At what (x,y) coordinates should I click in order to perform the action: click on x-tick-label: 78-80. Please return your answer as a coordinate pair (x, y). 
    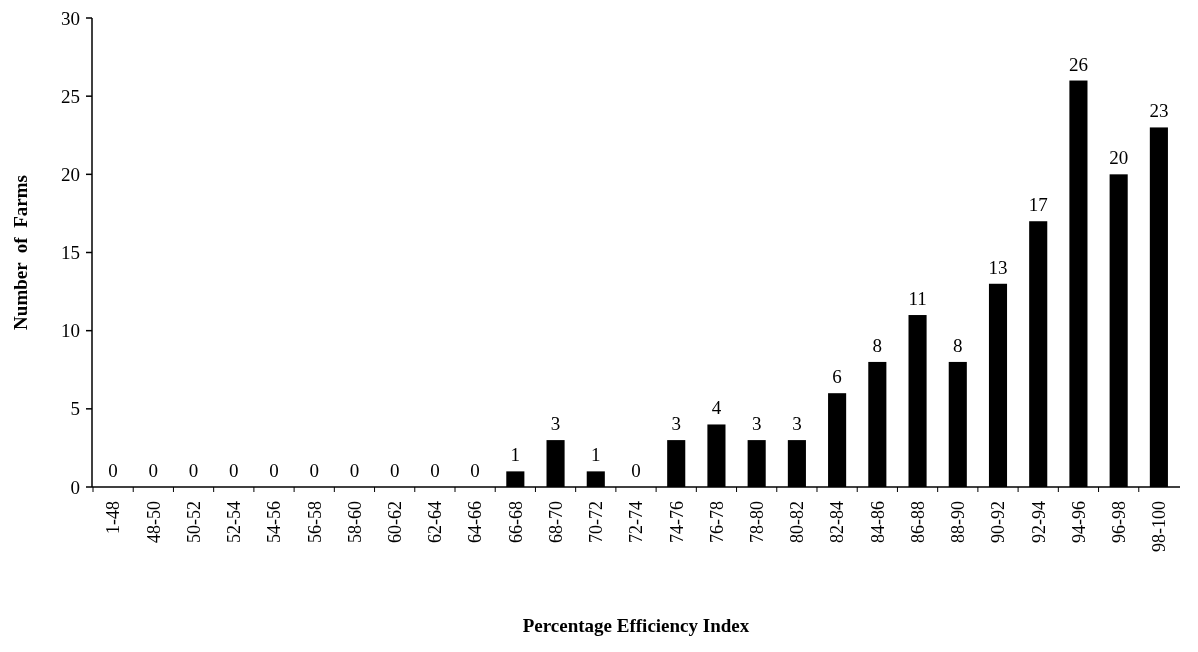
    Looking at the image, I should click on (756, 522).